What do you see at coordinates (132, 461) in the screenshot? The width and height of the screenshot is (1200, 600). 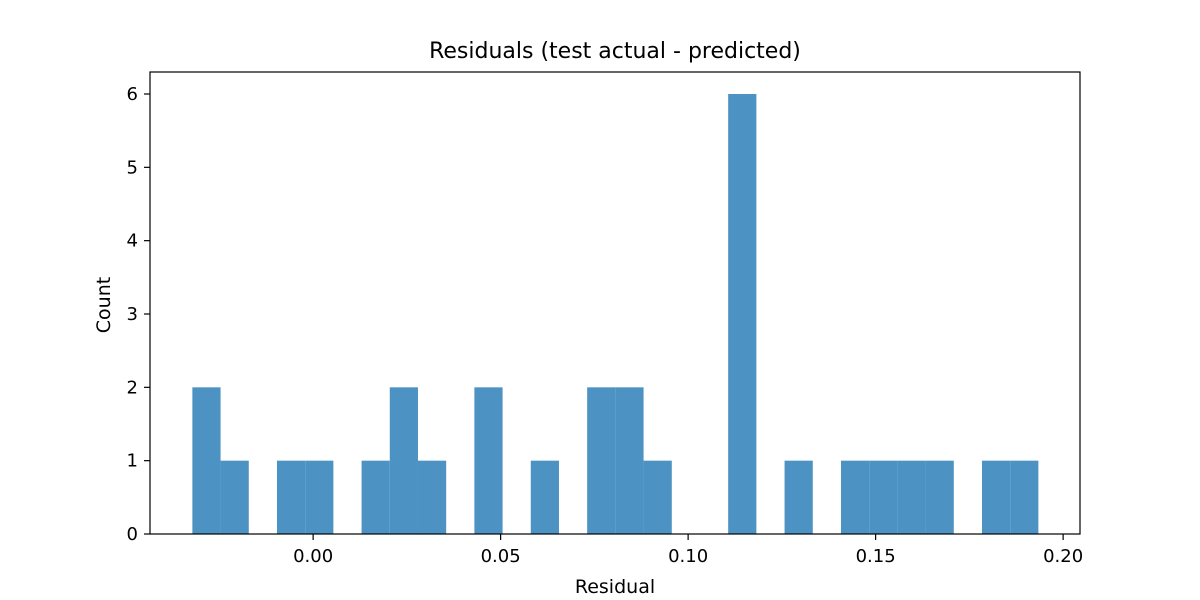 I see `y-tick-label: 1` at bounding box center [132, 461].